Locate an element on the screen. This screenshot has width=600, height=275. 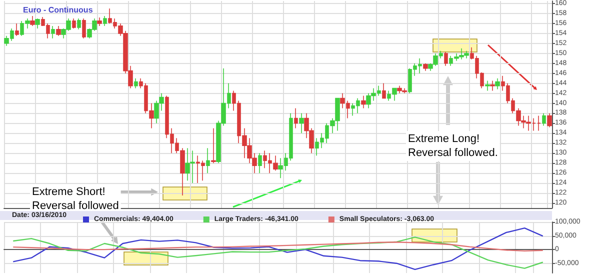
annotation: Extreme Long! Reversal followed. is located at coordinates (453, 146).